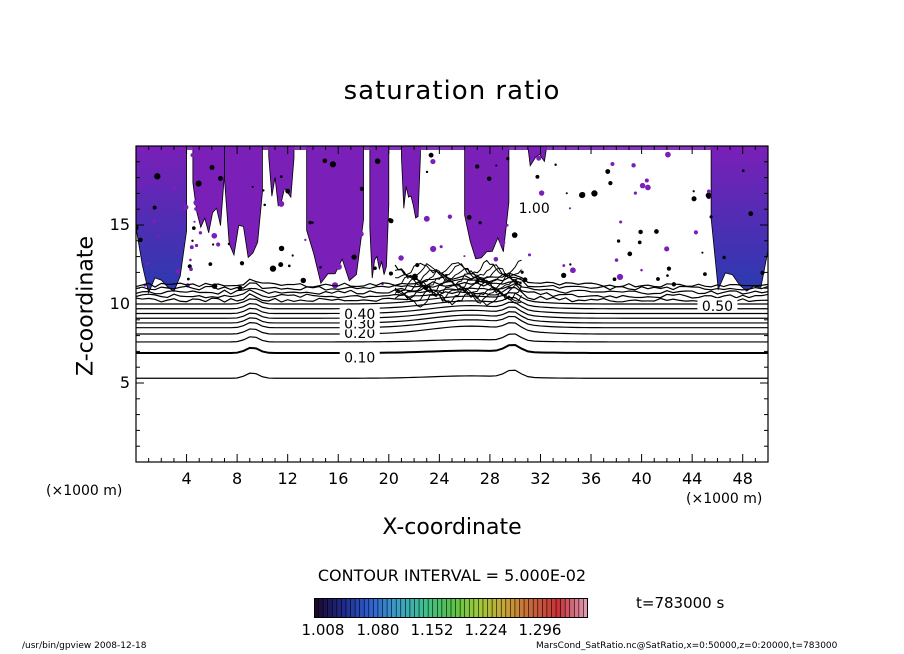  Describe the element at coordinates (124, 382) in the screenshot. I see `y-tick-label: 5` at that location.